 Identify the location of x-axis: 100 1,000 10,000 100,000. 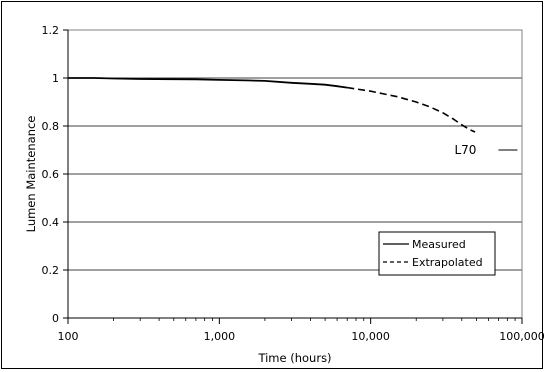
(301, 330).